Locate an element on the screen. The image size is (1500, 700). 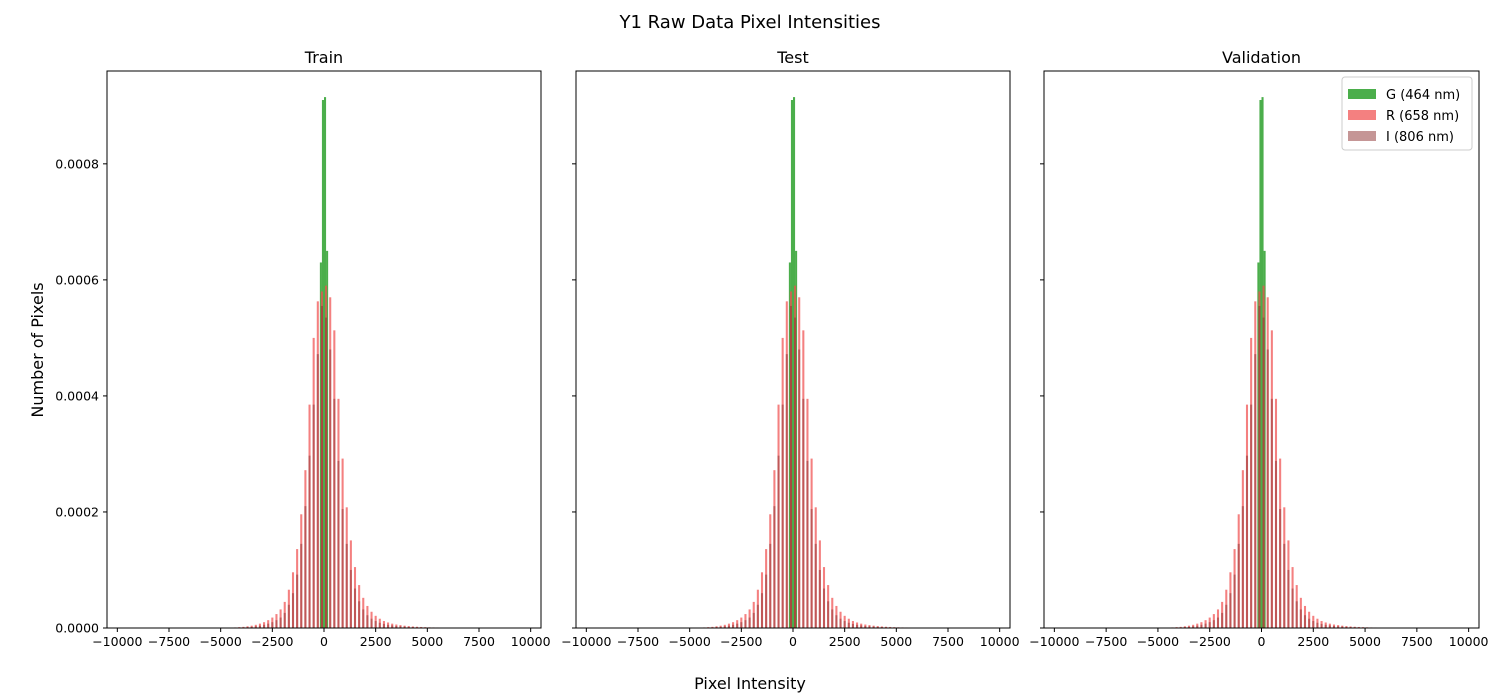
x-axis-label: Pixel Intensity is located at coordinates (750, 683).